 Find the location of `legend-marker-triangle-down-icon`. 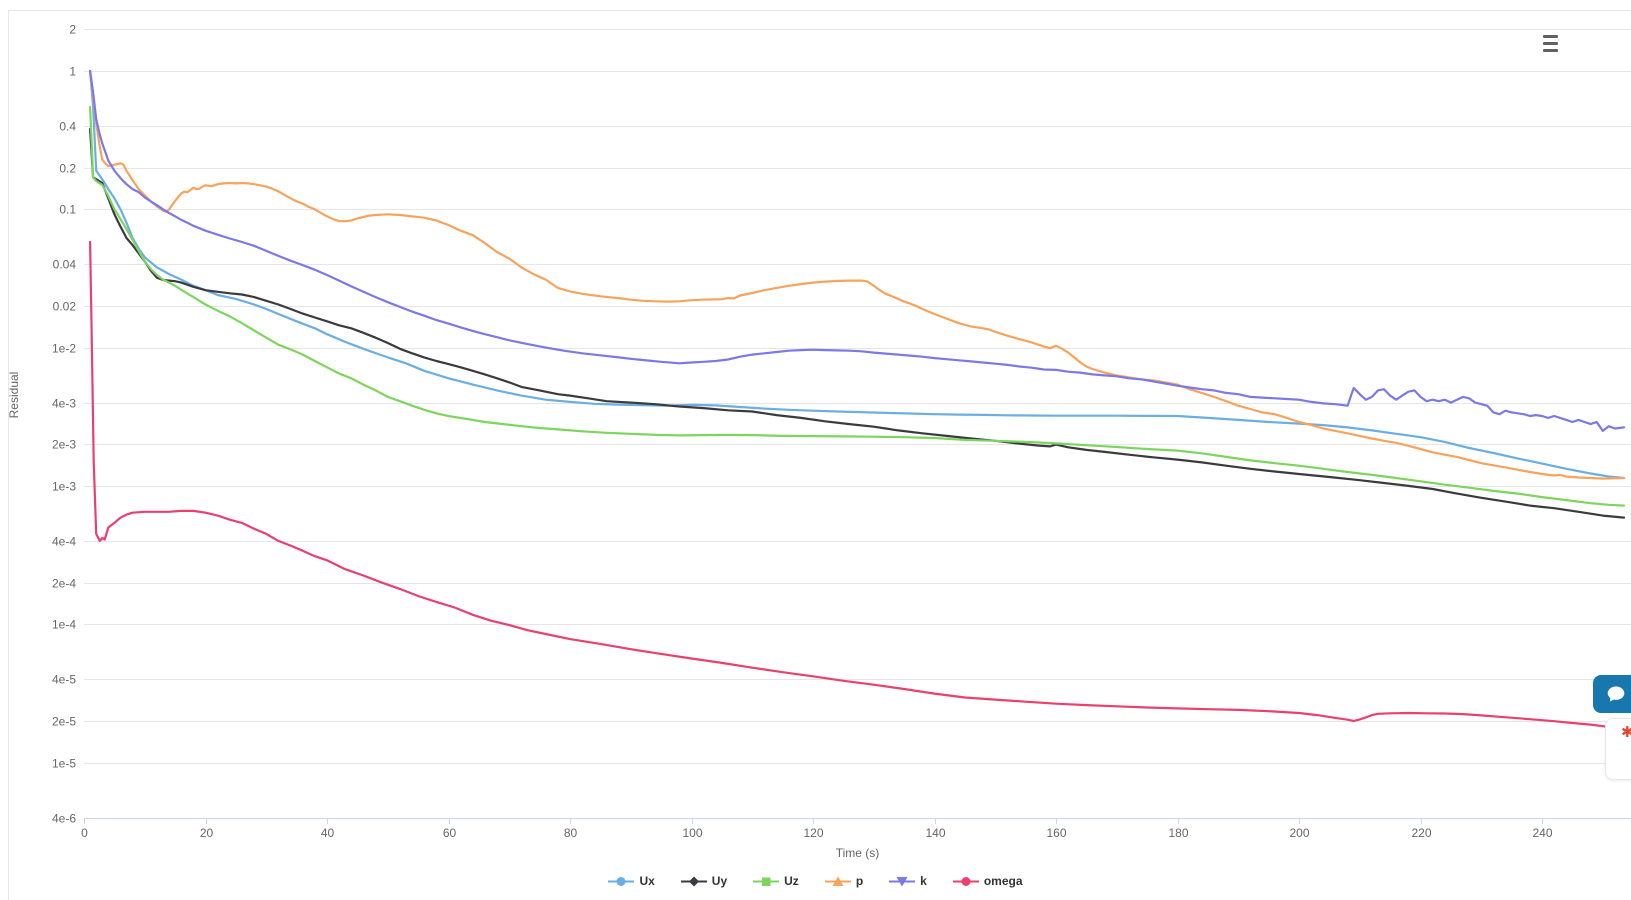

legend-marker-triangle-down-icon is located at coordinates (902, 881).